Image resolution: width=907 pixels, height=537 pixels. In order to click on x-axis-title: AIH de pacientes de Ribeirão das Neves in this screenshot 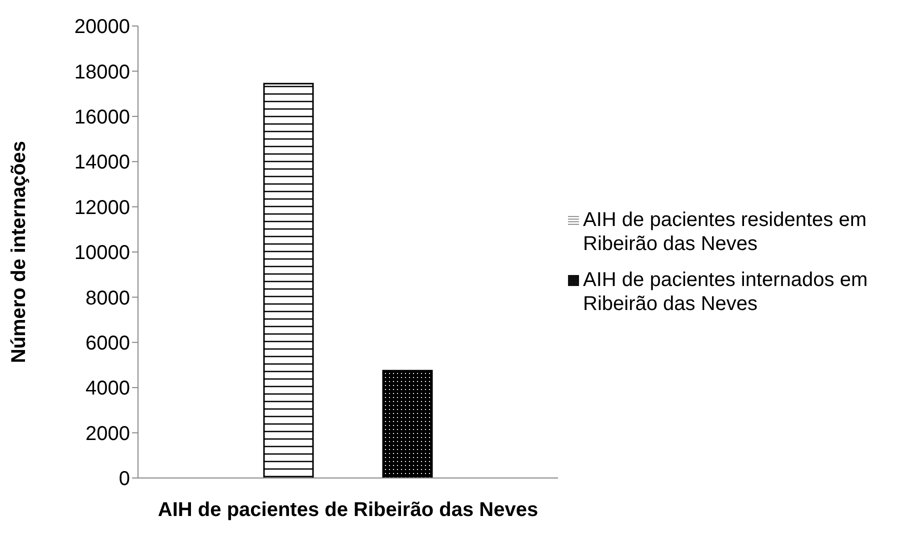, I will do `click(348, 510)`.